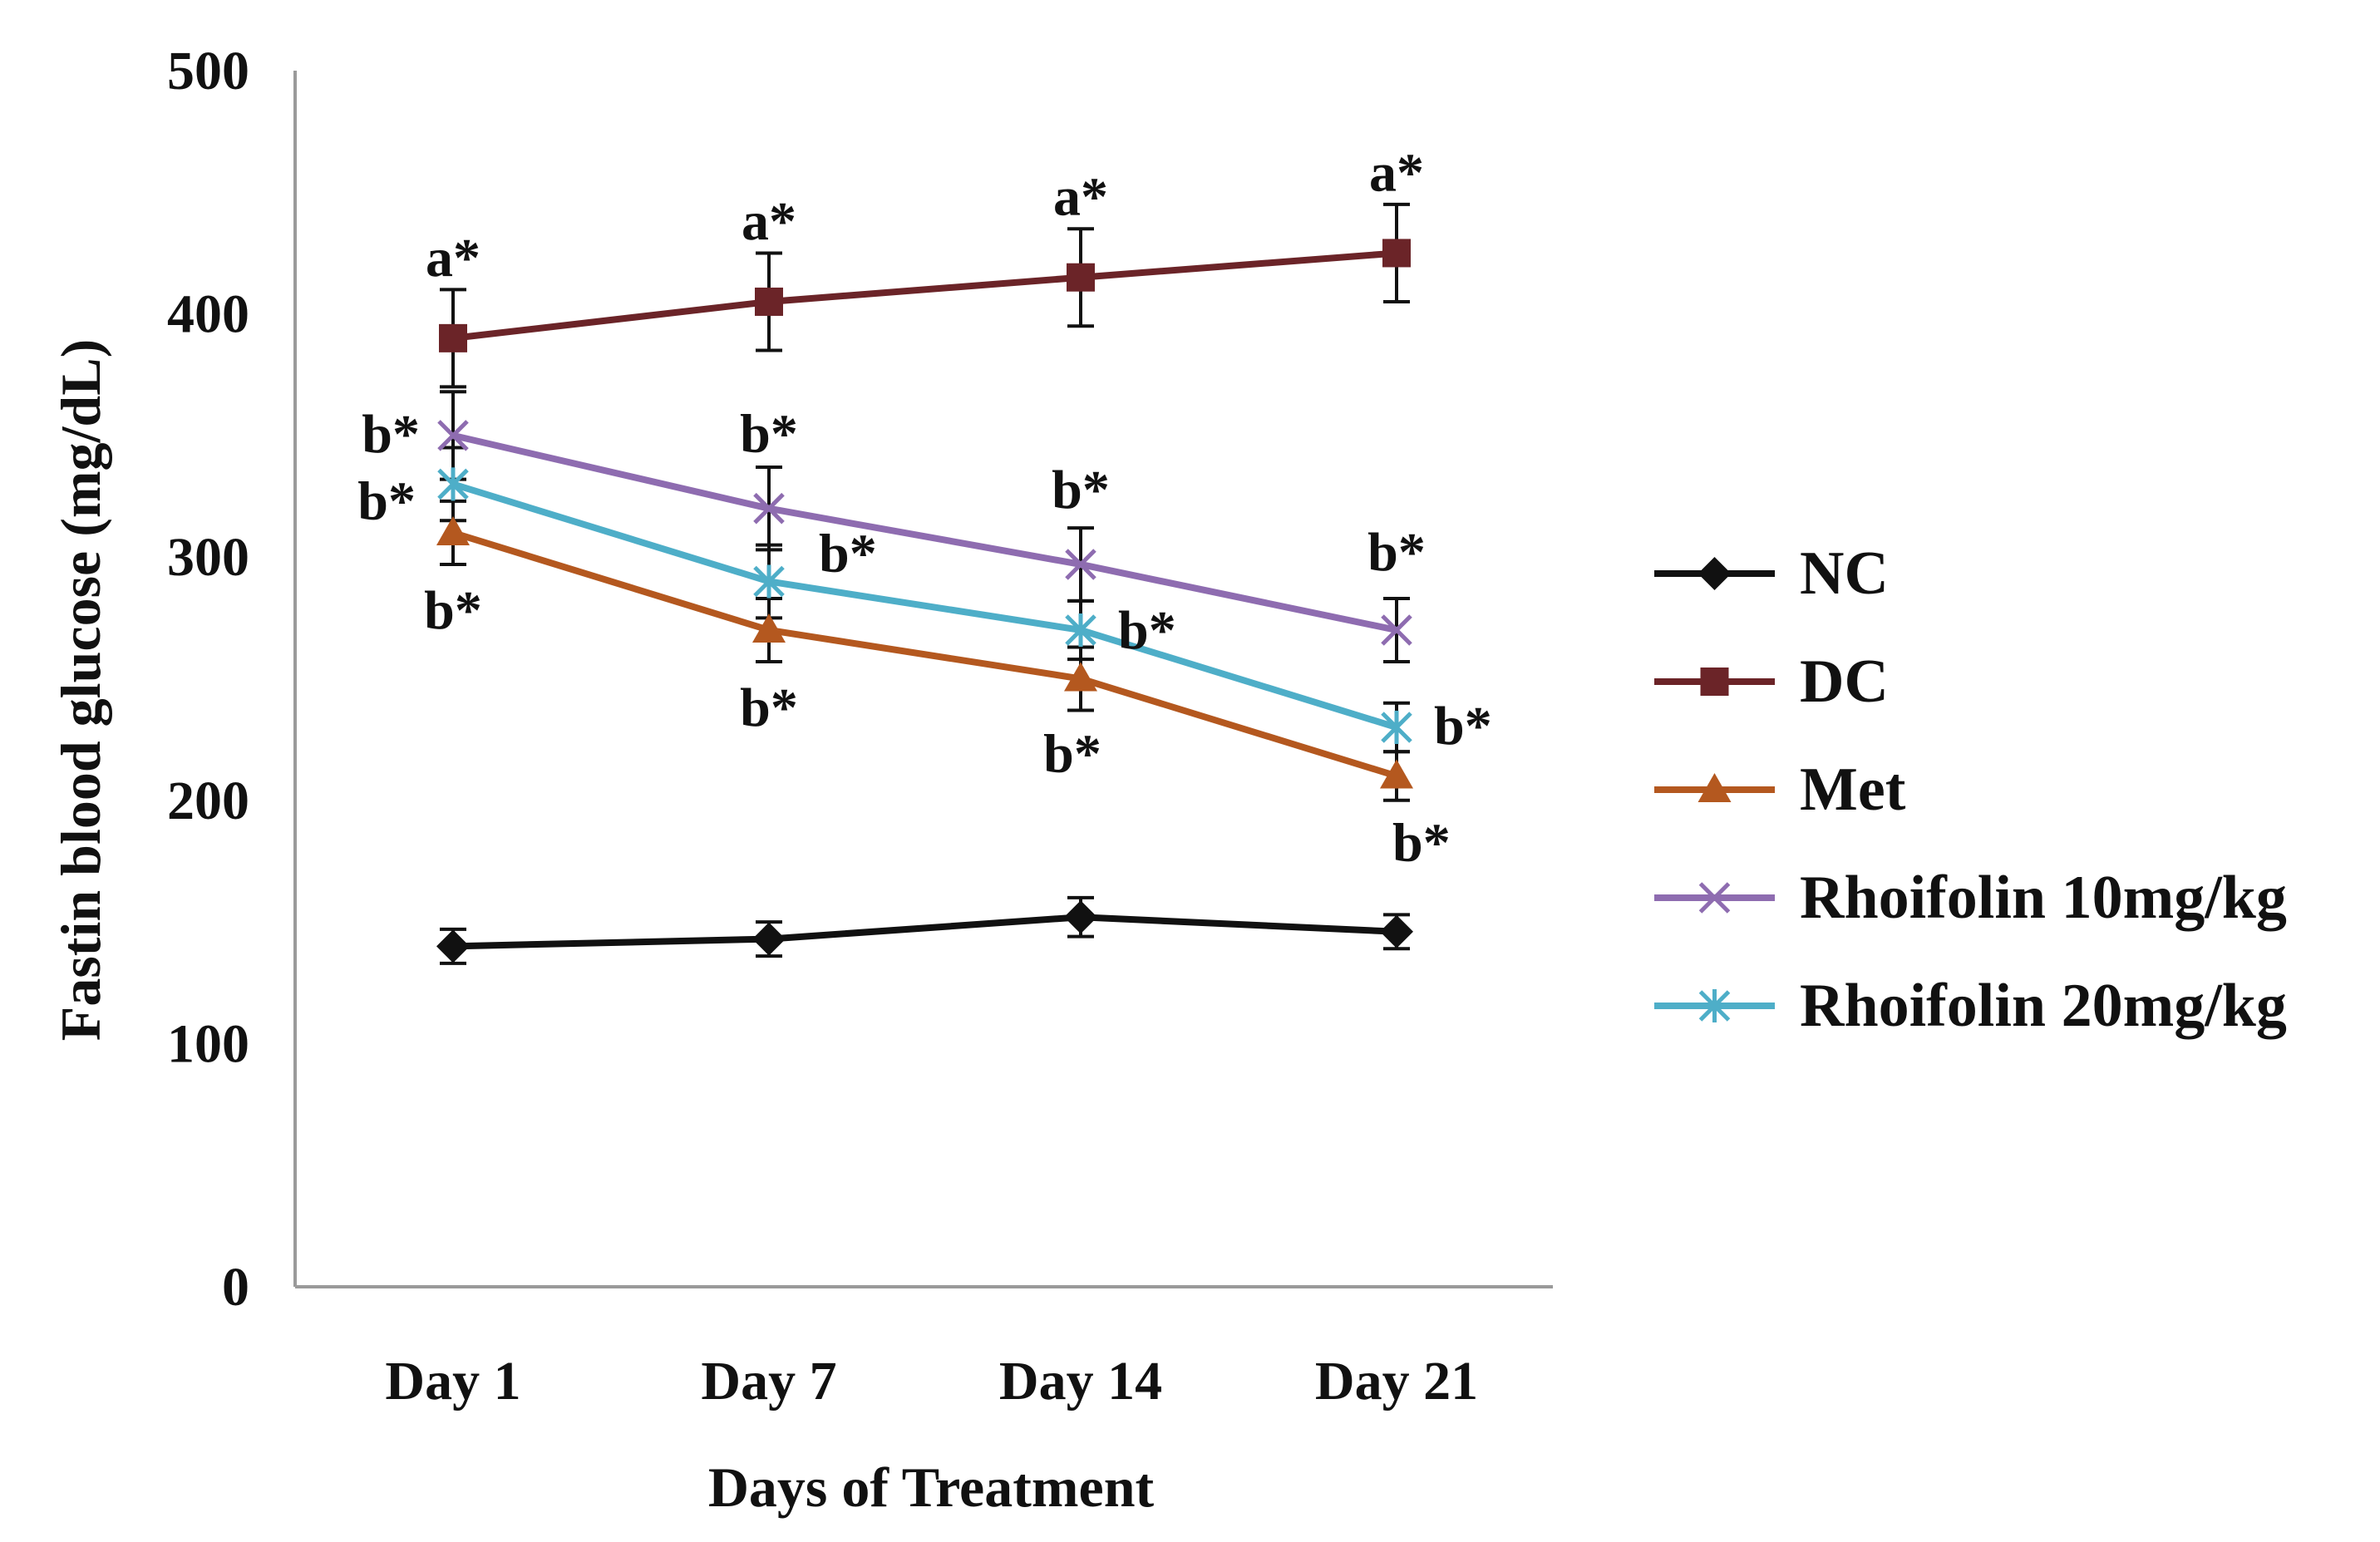 The width and height of the screenshot is (2380, 1542). I want to click on y-tick-label: 200, so click(208, 801).